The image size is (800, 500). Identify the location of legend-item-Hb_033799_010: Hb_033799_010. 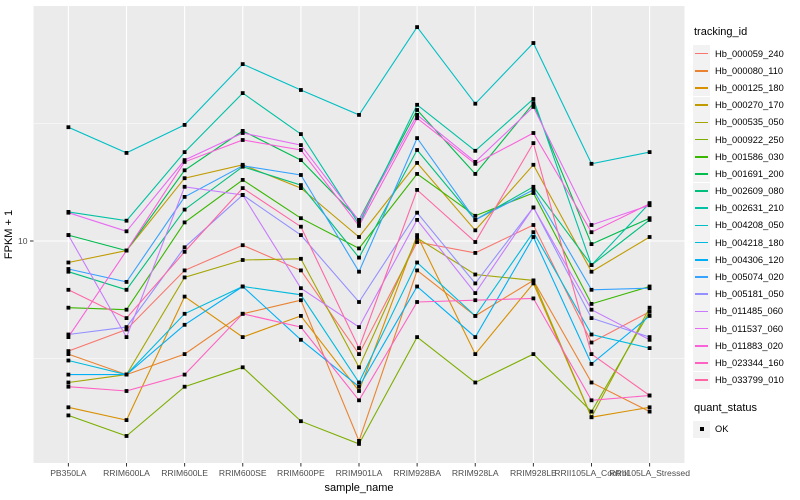
(746, 380).